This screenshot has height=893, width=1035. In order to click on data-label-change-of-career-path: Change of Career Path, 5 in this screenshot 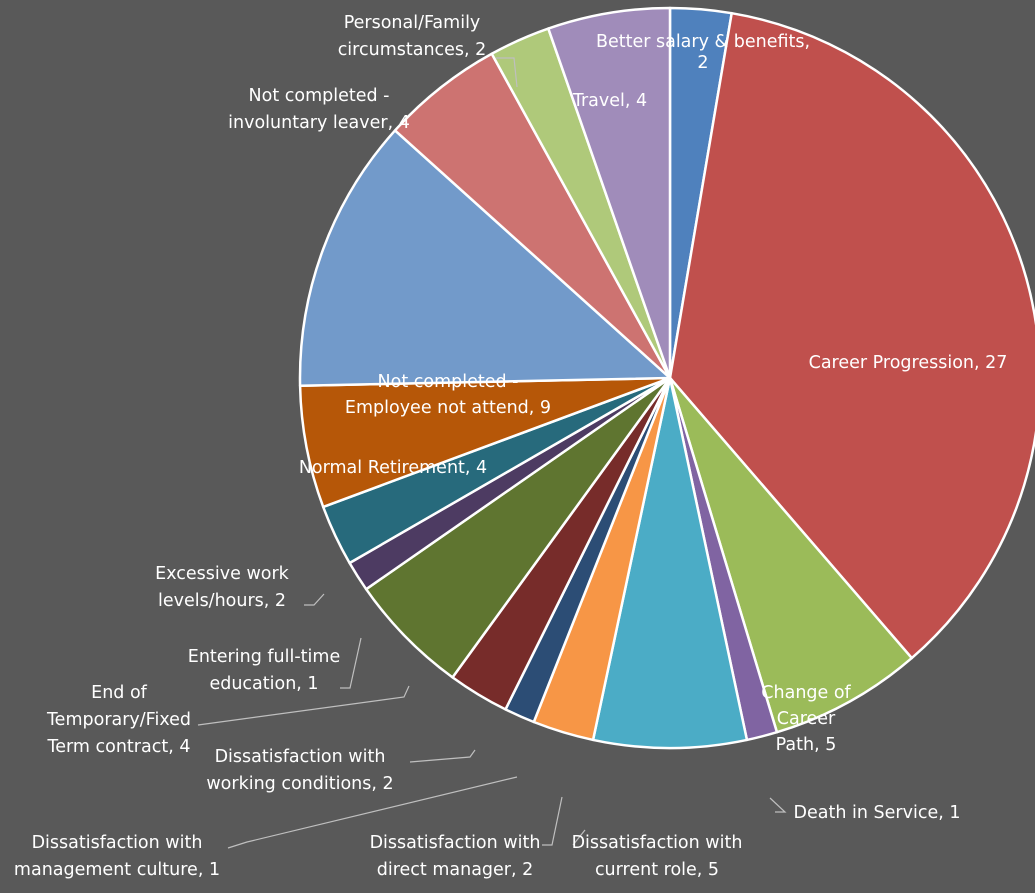, I will do `click(806, 719)`.